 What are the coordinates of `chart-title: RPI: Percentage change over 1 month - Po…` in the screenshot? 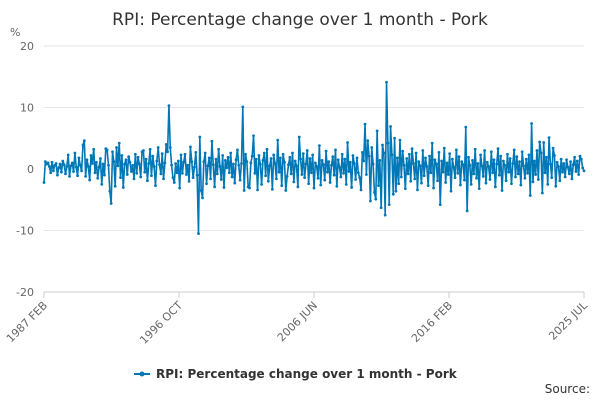 It's located at (300, 20).